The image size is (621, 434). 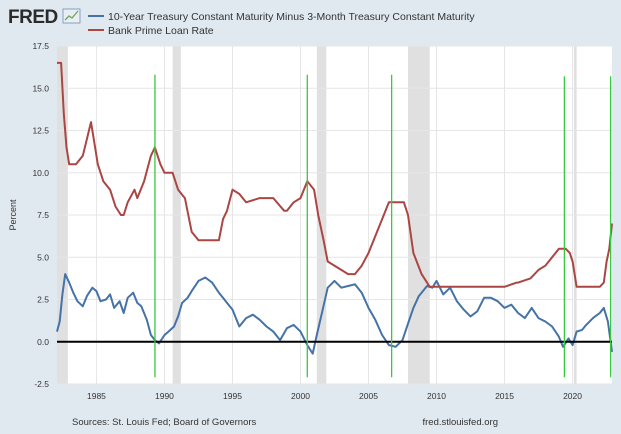 What do you see at coordinates (96, 396) in the screenshot?
I see `x-tick-label: 1985` at bounding box center [96, 396].